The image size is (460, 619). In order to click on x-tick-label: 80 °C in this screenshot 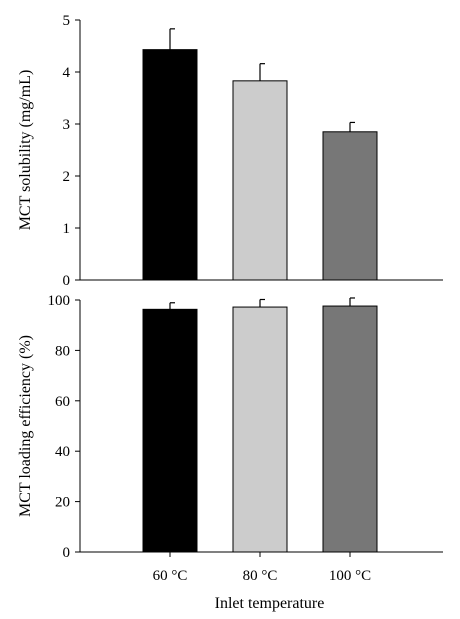, I will do `click(260, 576)`.